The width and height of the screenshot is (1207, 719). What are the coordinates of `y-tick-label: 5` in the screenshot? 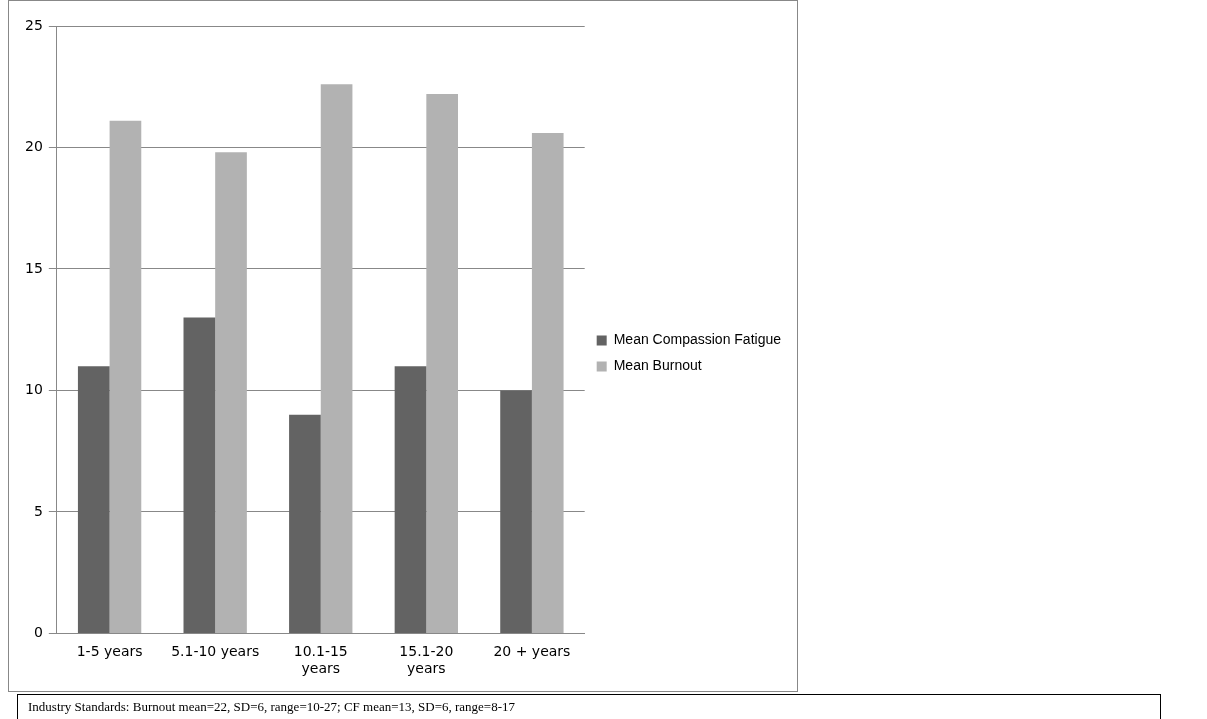 It's located at (38, 510).